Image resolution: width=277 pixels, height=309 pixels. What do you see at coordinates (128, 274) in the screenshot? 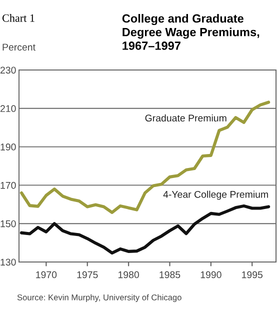
I see `x-tick-label: 1980` at bounding box center [128, 274].